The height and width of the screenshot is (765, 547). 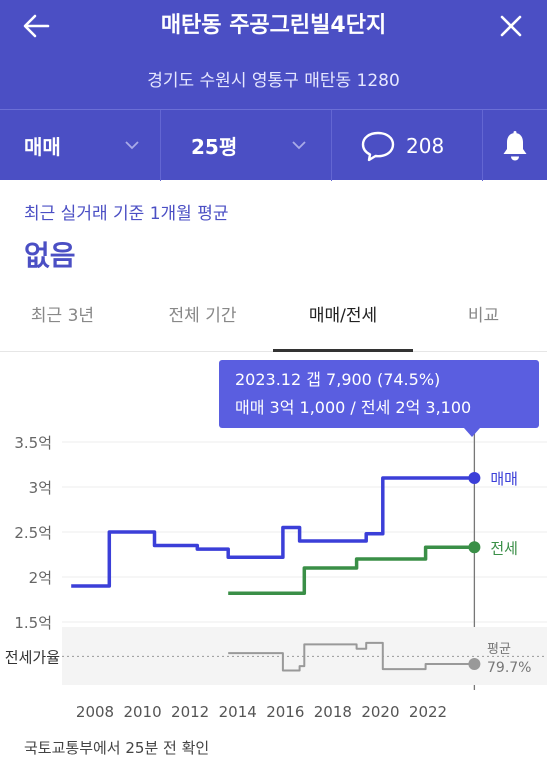 I want to click on y-tick-label: 3억, so click(x=40, y=488).